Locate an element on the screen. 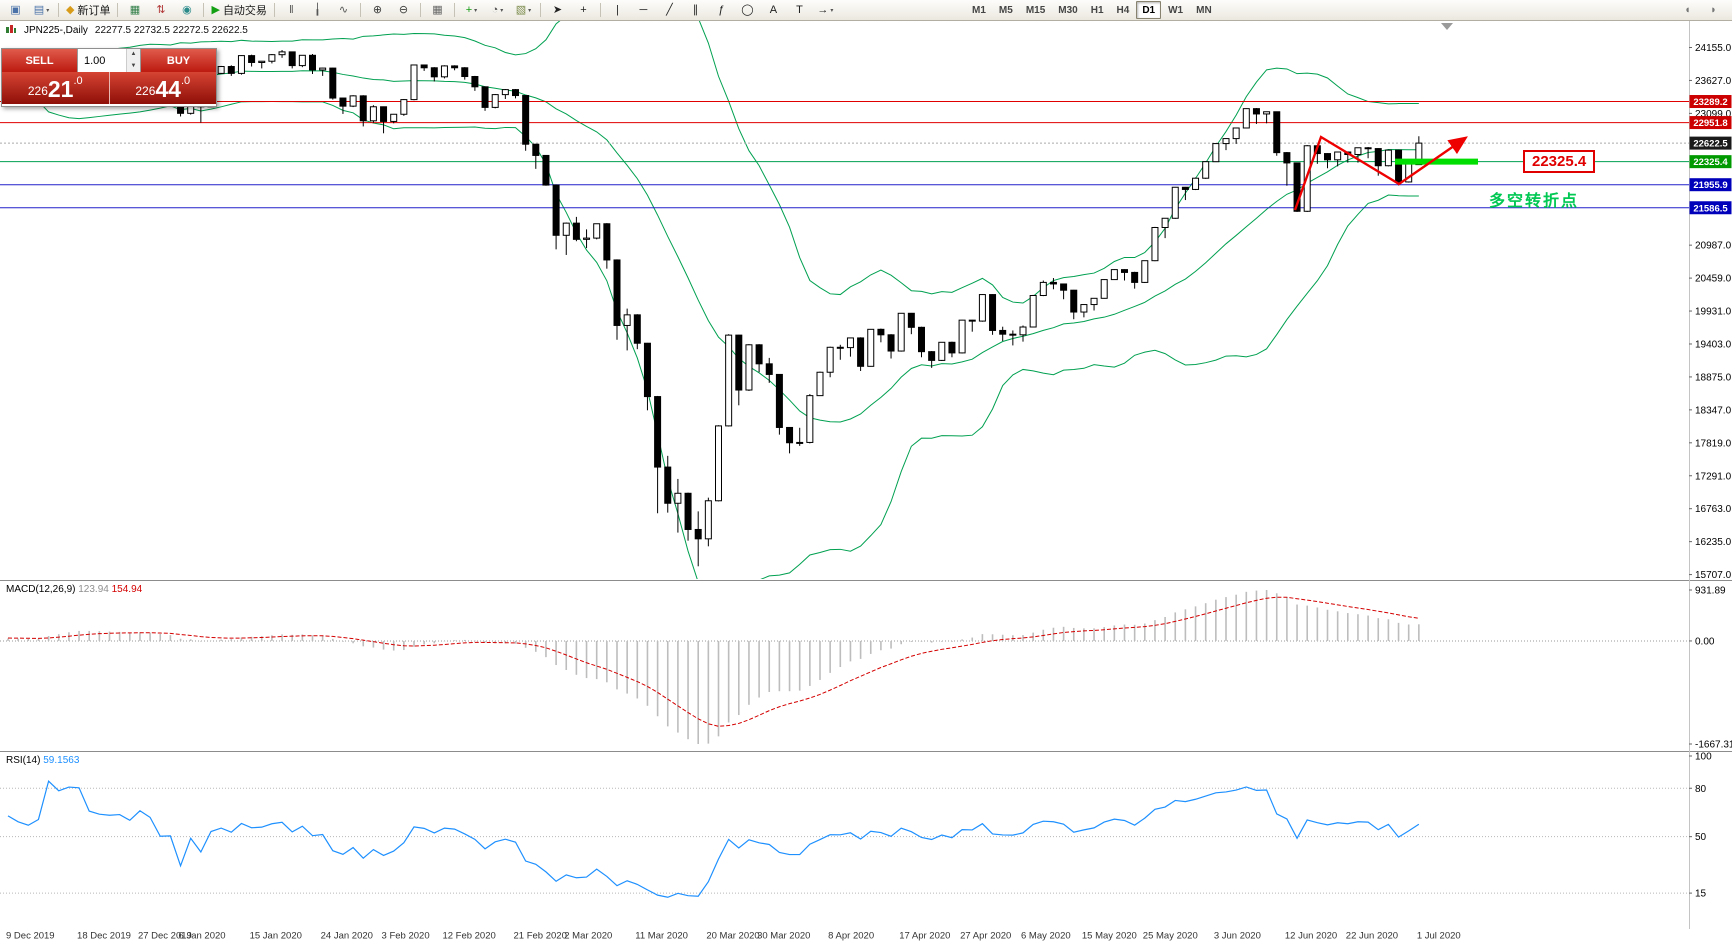 Image resolution: width=1732 pixels, height=941 pixels. svg-text: 6 Jan 2020 is located at coordinates (202, 936).